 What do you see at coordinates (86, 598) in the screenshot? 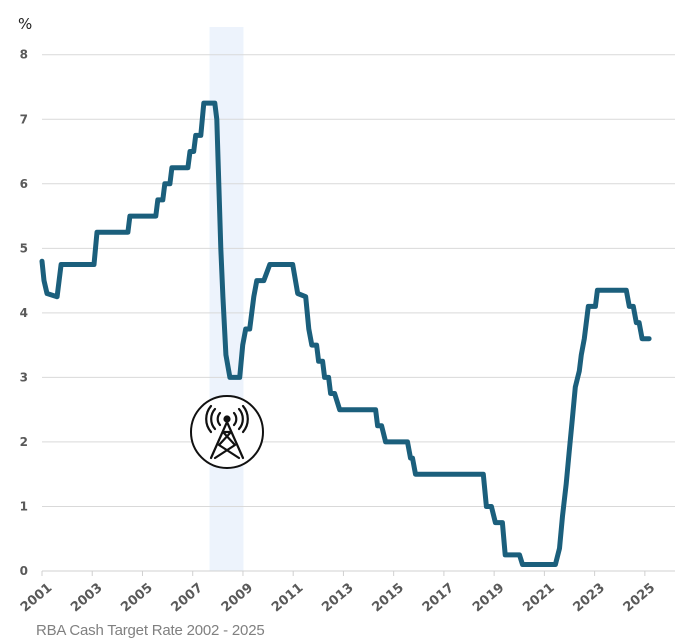
I see `x-tick-label: 2003` at bounding box center [86, 598].